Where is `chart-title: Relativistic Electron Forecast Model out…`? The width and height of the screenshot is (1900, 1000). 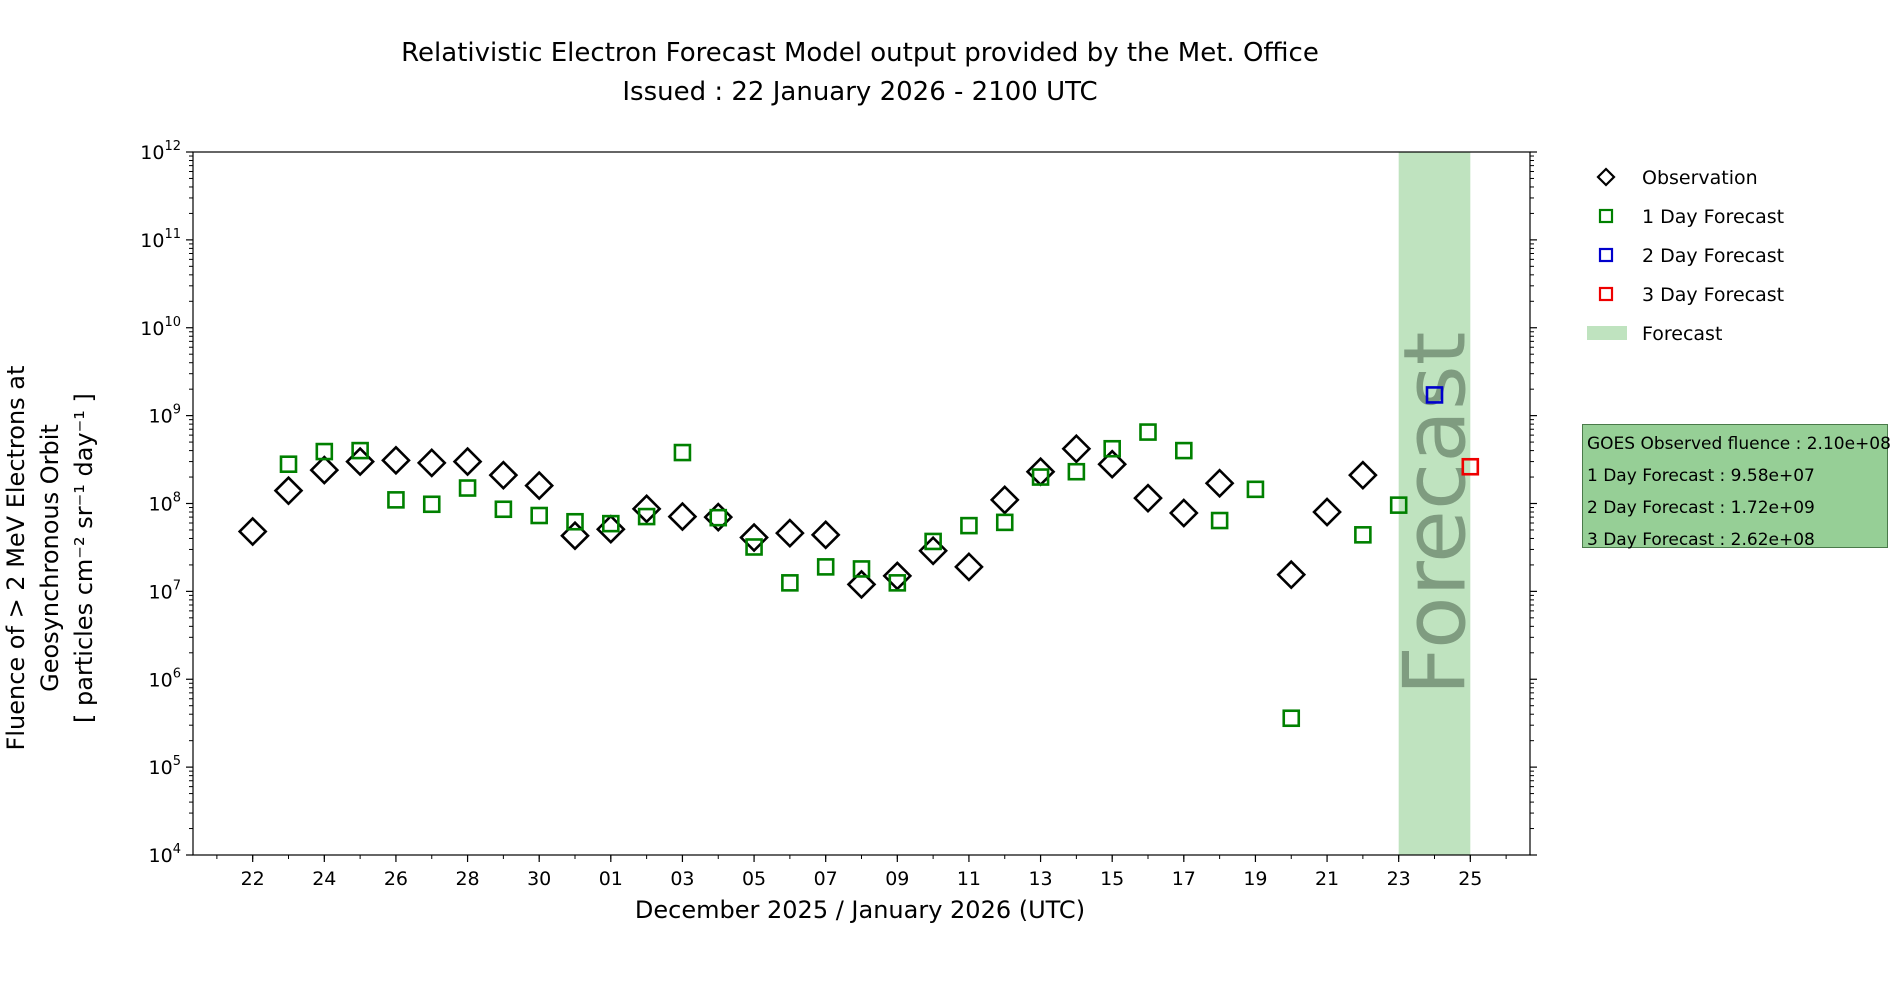
chart-title: Relativistic Electron Forecast Model out… is located at coordinates (860, 53).